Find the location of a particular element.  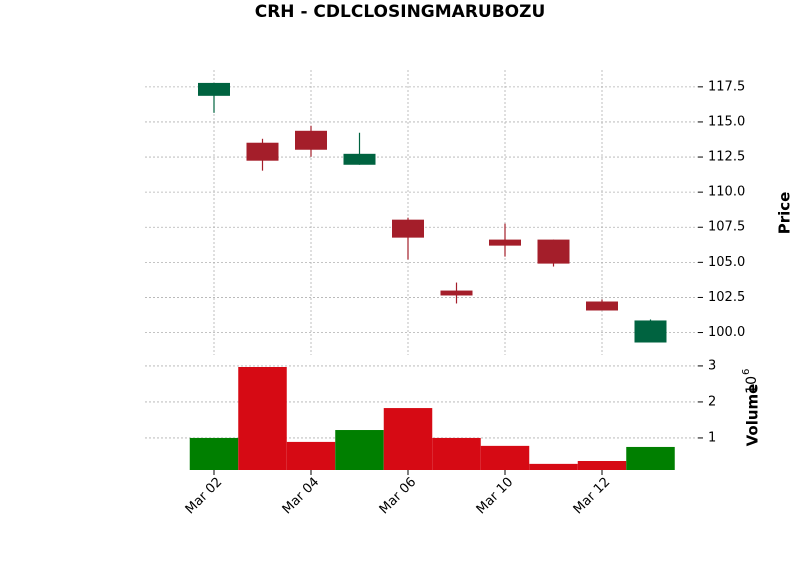

x-tick-label: Mar 04 is located at coordinates (301, 496).